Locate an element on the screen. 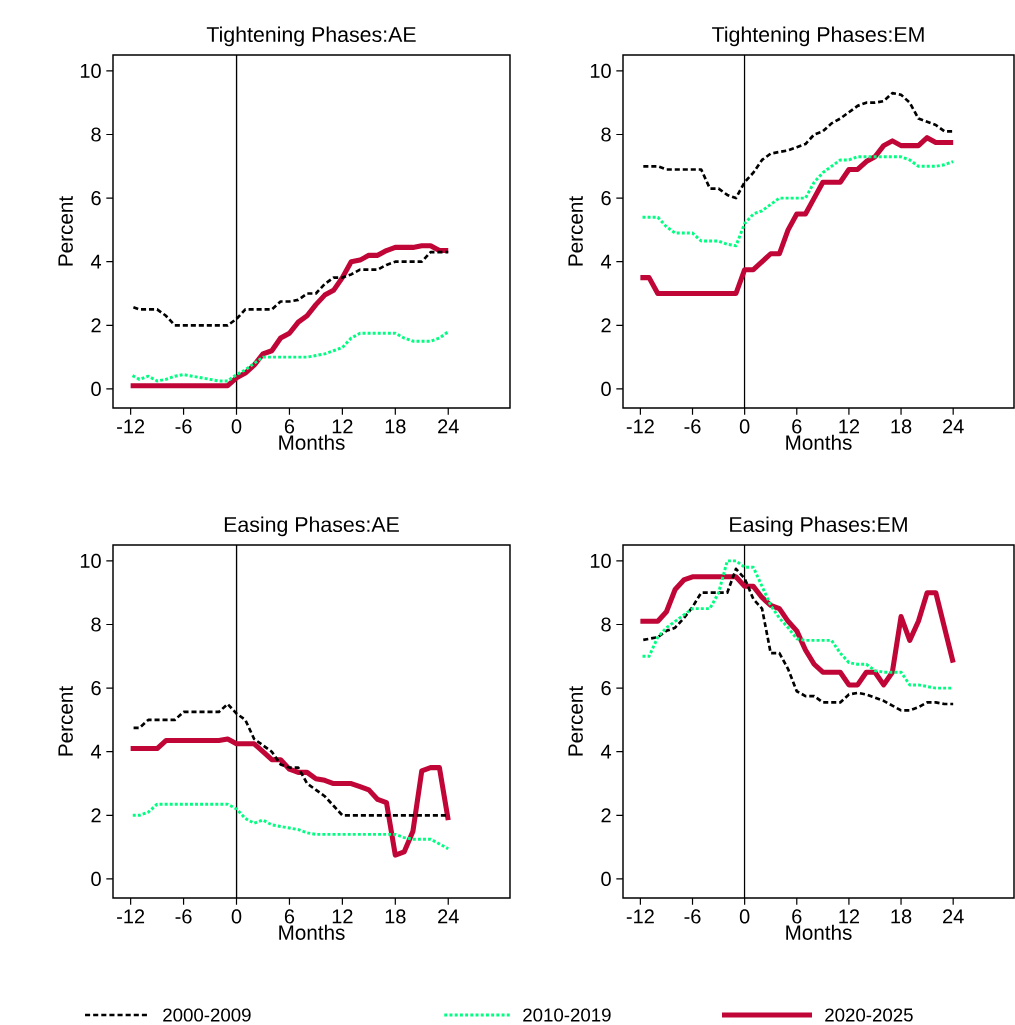 This screenshot has height=1025, width=1015. chart-title: Tightening Phases:EM is located at coordinates (818, 36).